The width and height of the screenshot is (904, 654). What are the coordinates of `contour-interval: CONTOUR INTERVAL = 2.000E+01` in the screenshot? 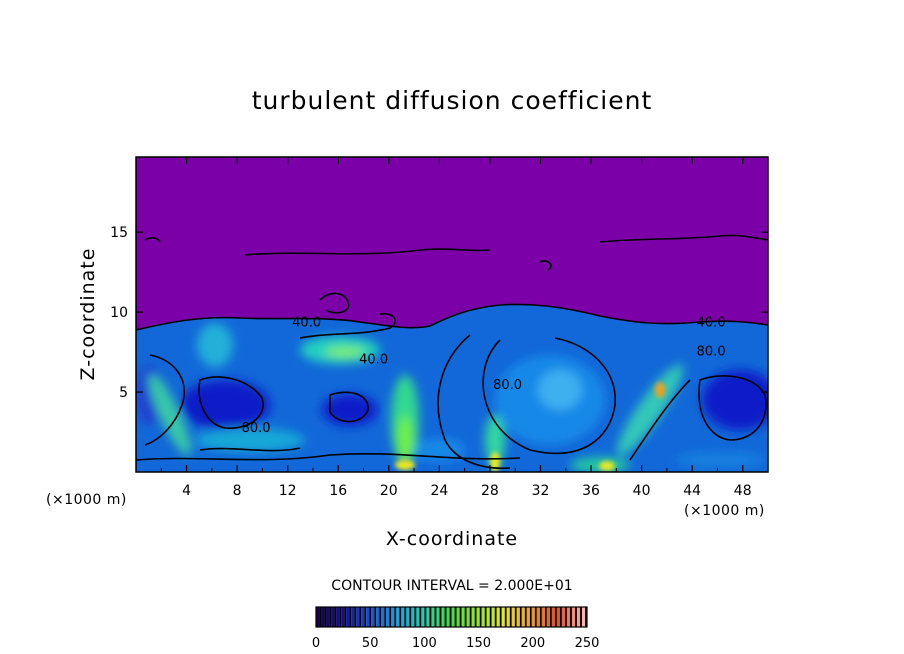 It's located at (452, 586).